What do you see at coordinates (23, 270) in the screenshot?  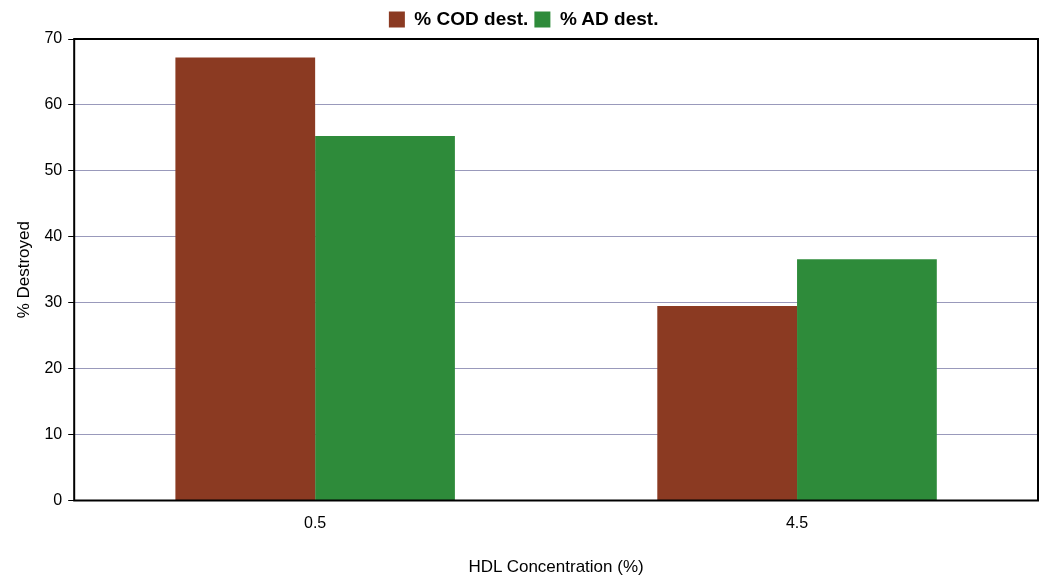 I see `y-axis-title: % Destroyed` at bounding box center [23, 270].